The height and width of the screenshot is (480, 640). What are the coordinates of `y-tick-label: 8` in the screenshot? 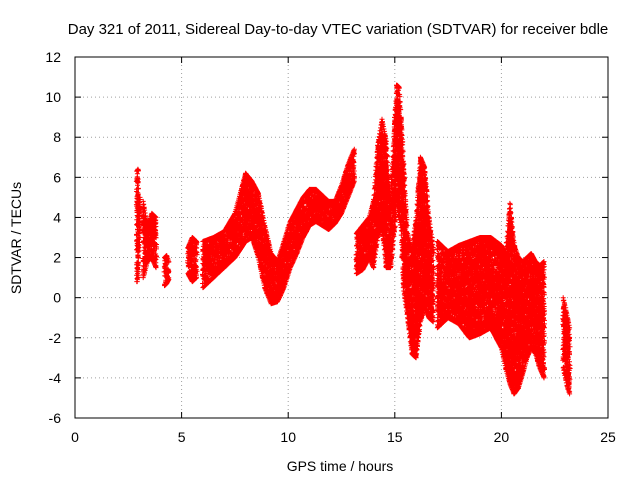 It's located at (57, 137).